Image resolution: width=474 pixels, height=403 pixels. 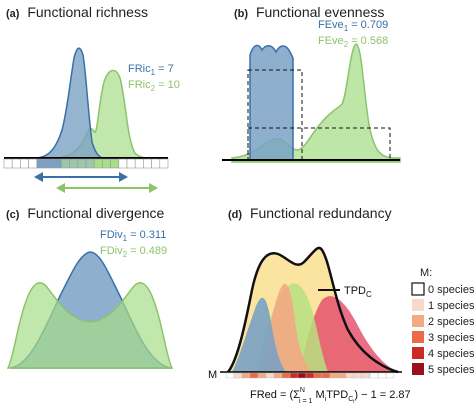 What do you see at coordinates (241, 14) in the screenshot?
I see `panel-b-letter: (b)` at bounding box center [241, 14].